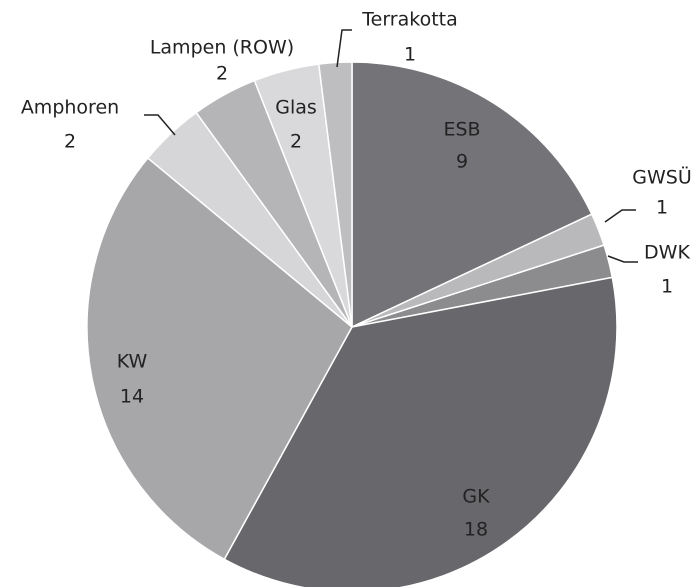 The image size is (699, 587). What do you see at coordinates (132, 397) in the screenshot?
I see `slice-value: 14` at bounding box center [132, 397].